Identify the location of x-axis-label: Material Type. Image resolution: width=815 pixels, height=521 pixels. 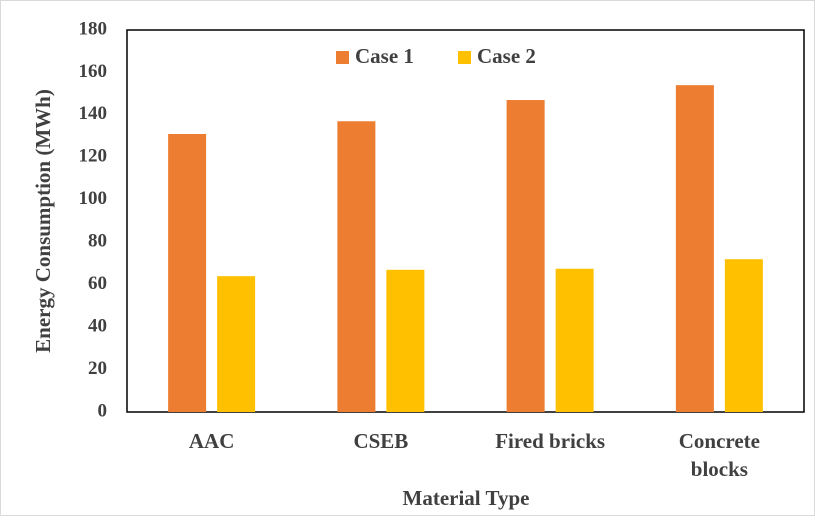
(466, 498).